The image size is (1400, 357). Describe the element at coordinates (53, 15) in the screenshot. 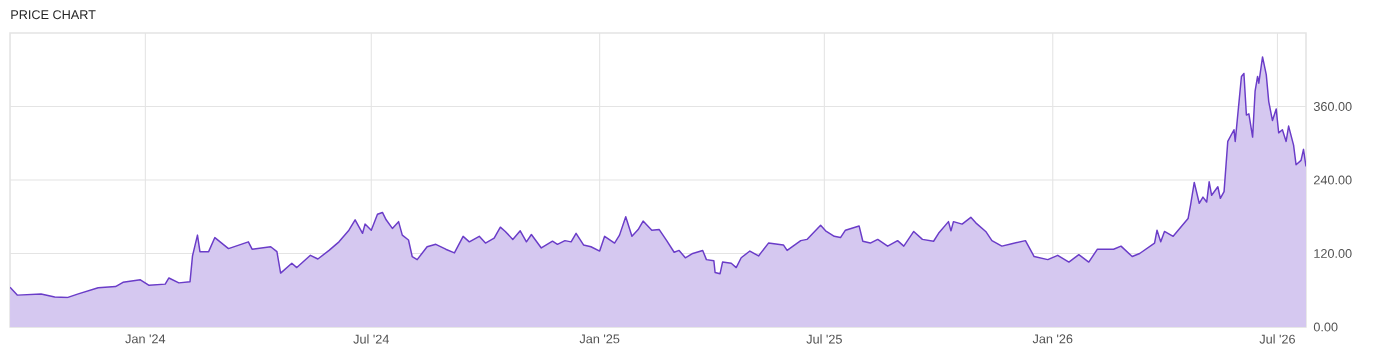

I see `chart-title: PRICE CHART` at that location.